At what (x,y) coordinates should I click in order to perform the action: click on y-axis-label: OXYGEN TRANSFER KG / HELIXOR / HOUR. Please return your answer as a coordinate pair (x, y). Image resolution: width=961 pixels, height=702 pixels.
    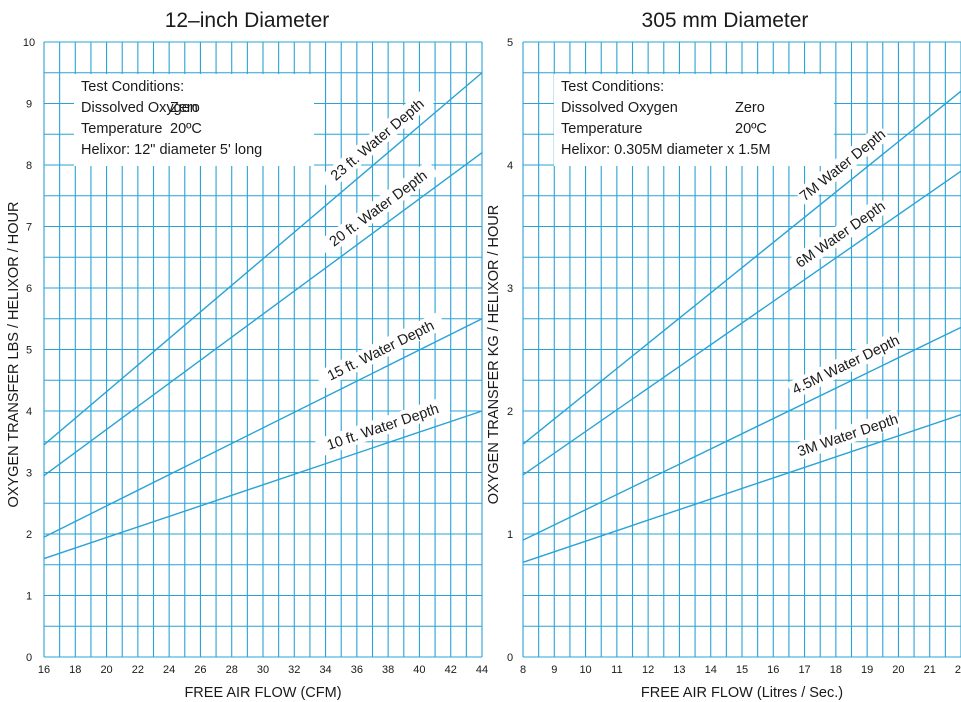
    Looking at the image, I should click on (494, 354).